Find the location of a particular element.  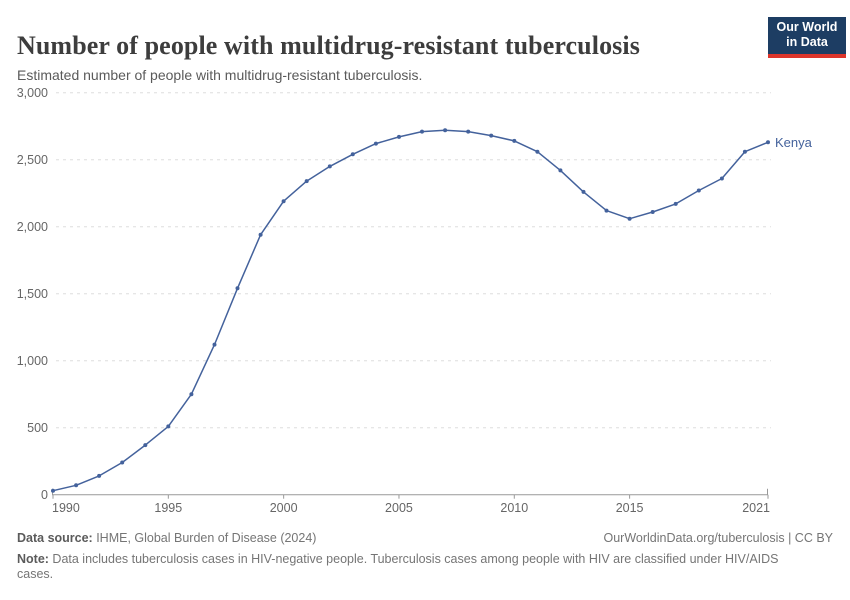

y-tick-label: 500 is located at coordinates (37, 428).